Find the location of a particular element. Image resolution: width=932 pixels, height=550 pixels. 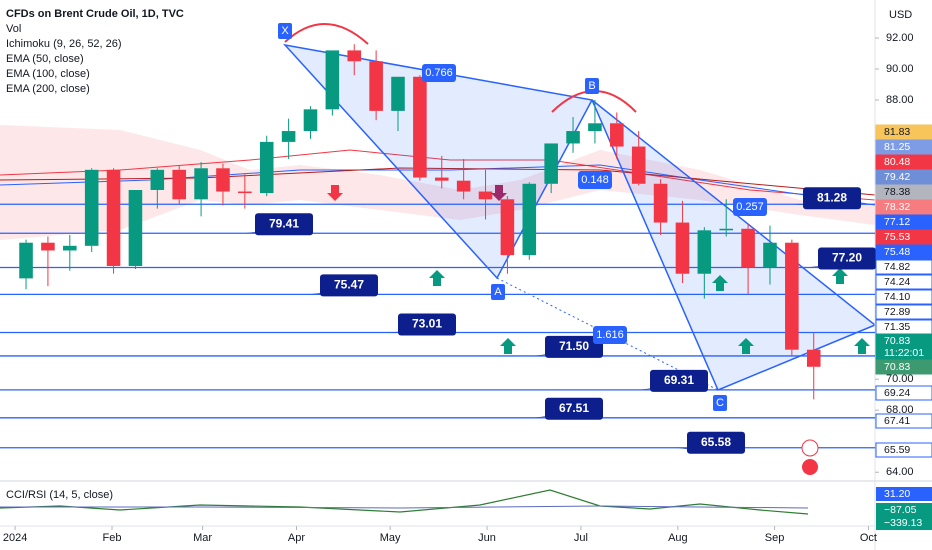

x-tick-label: 2024 is located at coordinates (15, 538).